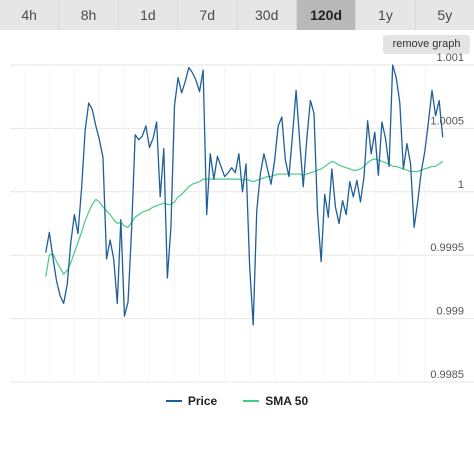 This screenshot has width=474, height=455. Describe the element at coordinates (450, 312) in the screenshot. I see `y-tick-label: 0.999` at that location.